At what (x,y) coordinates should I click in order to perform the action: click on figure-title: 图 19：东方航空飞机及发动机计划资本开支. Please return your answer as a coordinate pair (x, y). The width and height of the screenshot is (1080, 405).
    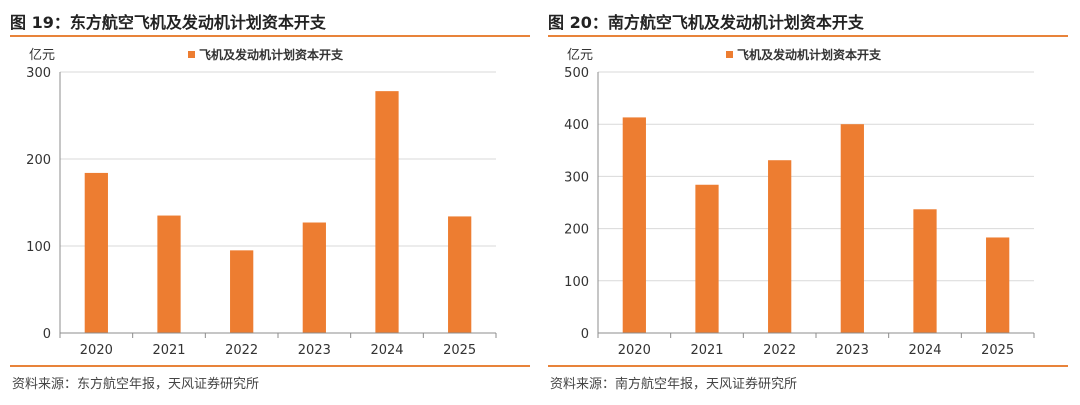
    Looking at the image, I should click on (168, 22).